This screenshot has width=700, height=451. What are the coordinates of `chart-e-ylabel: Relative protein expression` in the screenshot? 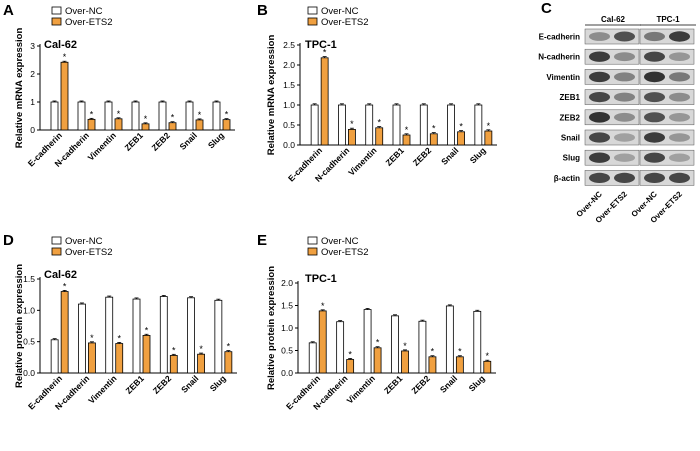 It's located at (271, 328).